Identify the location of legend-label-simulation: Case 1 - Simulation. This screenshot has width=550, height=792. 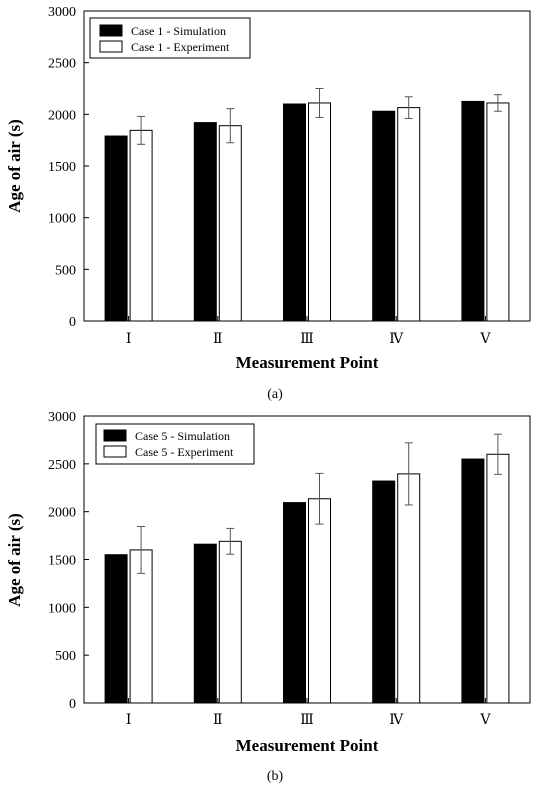
(178, 31).